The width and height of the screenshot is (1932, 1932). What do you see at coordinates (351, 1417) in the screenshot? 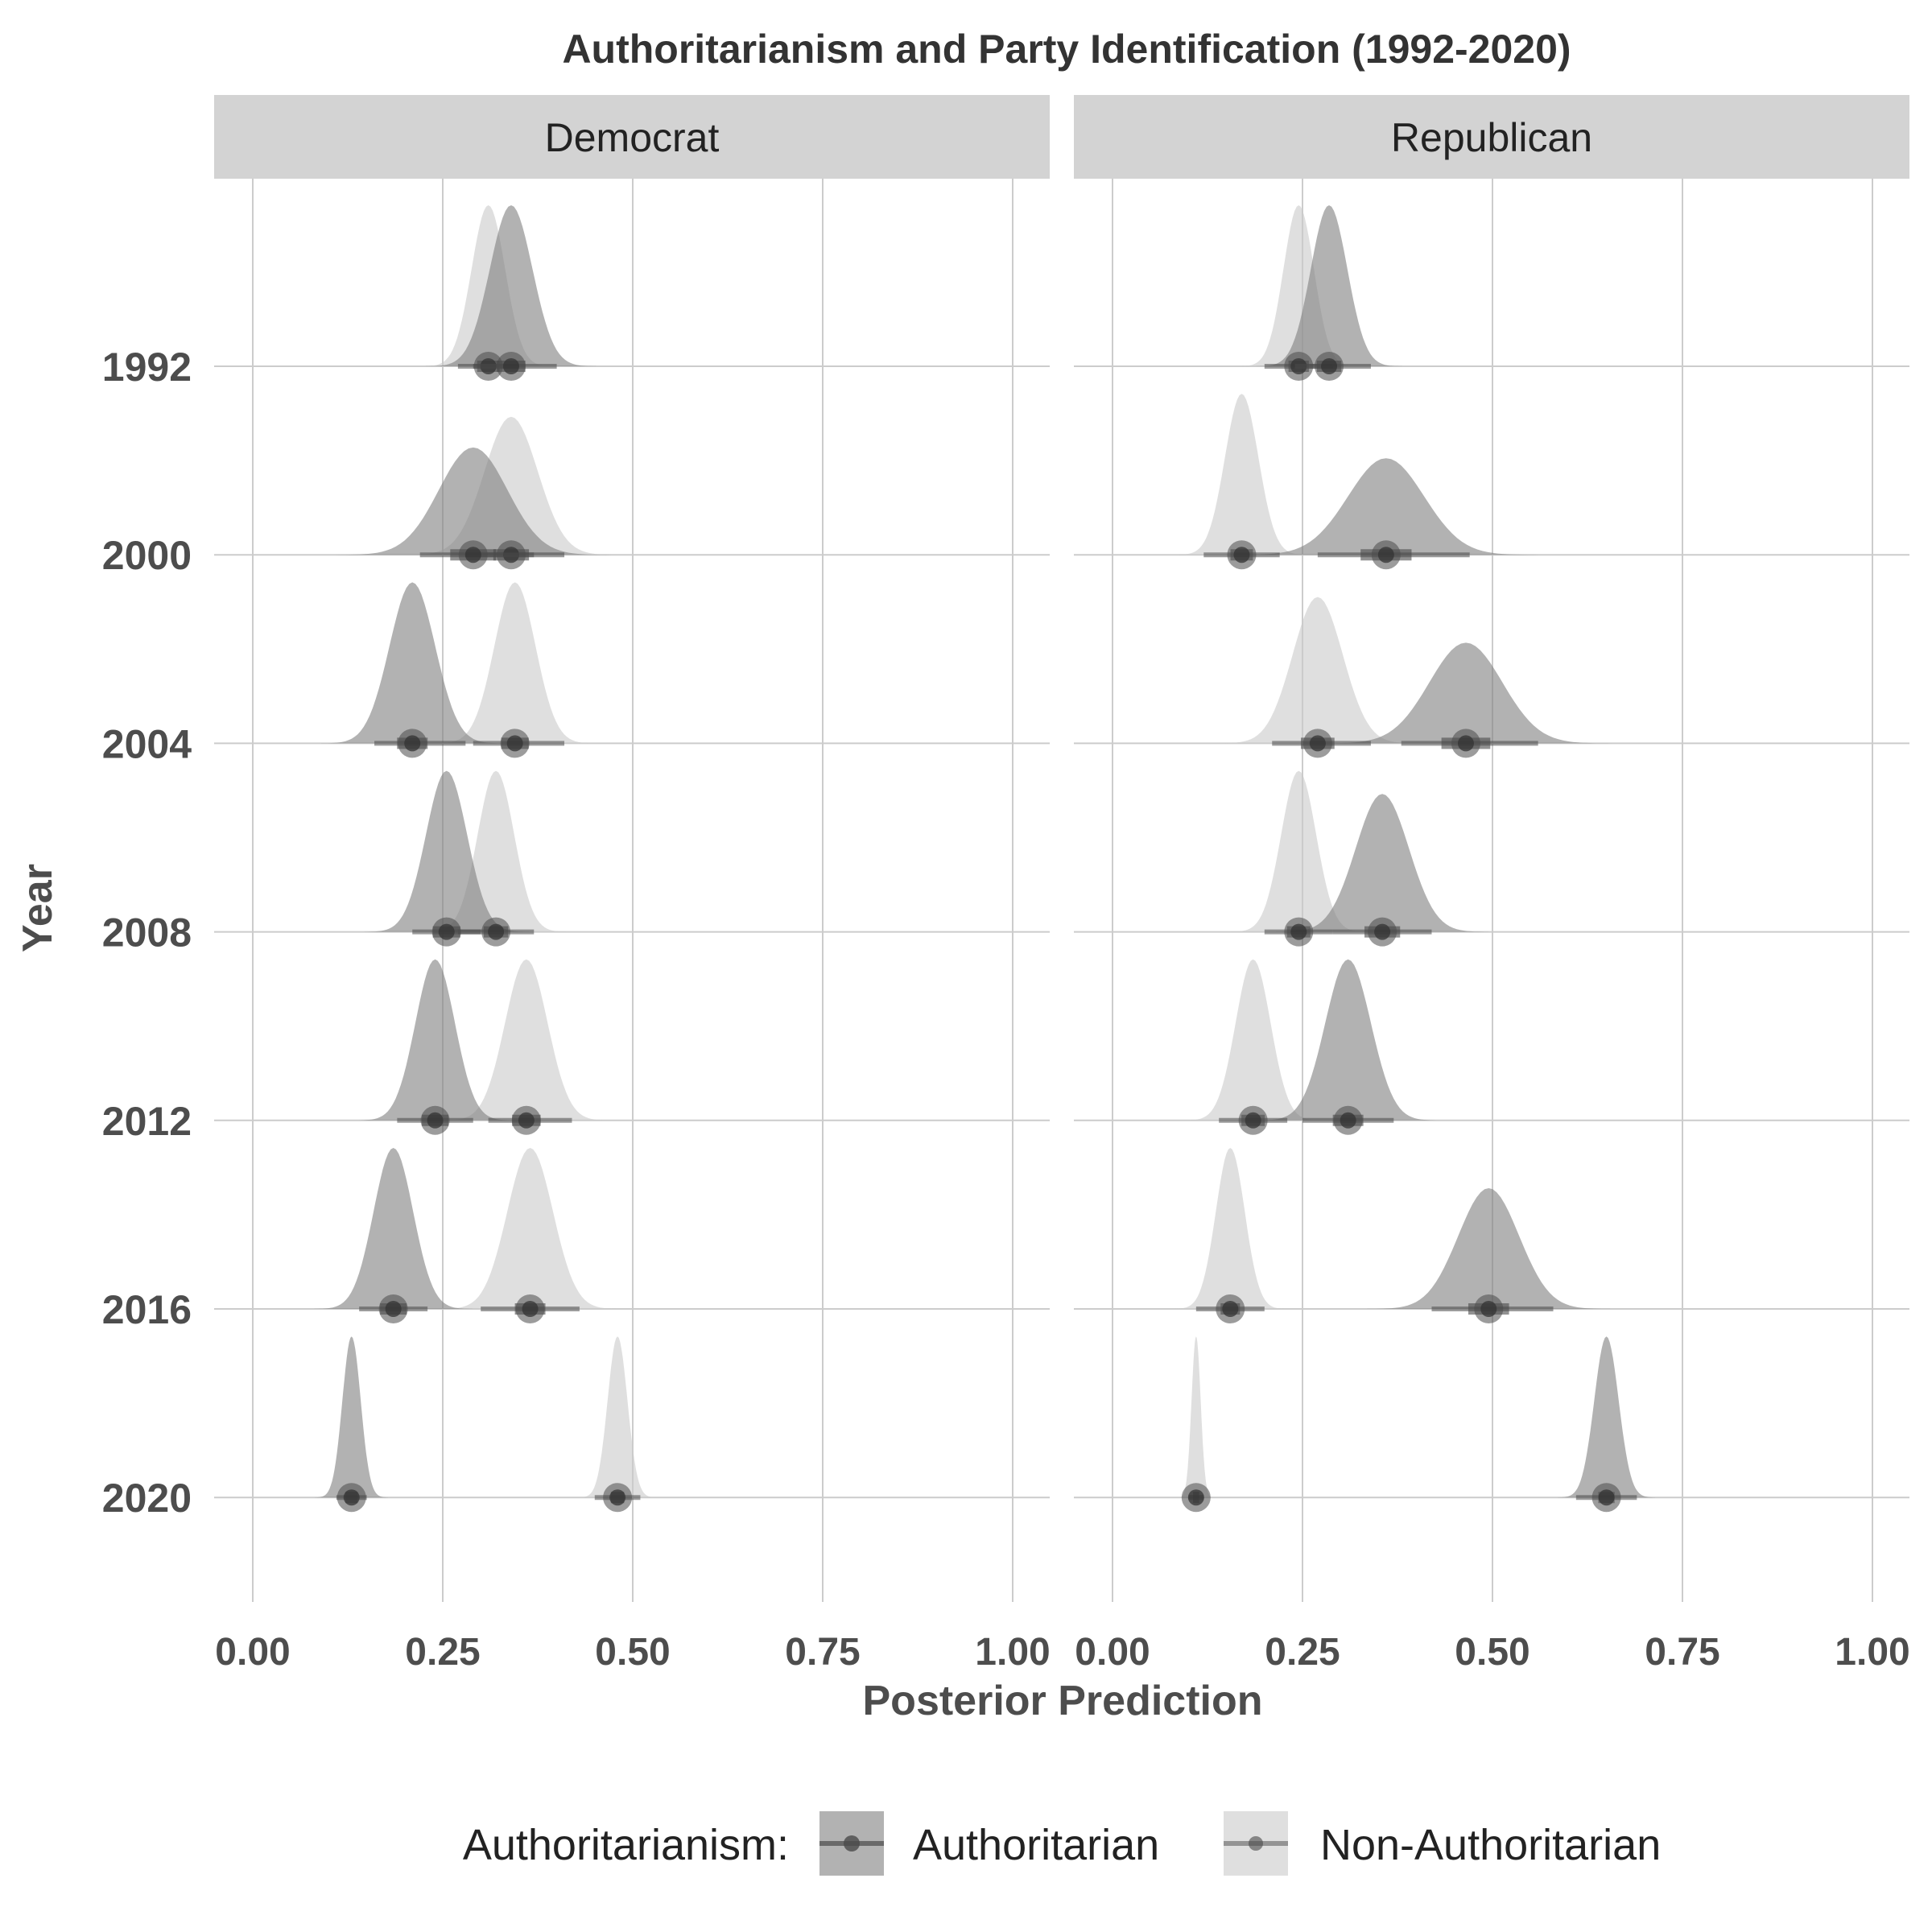
I see `density-democrat-authoritarian-2020` at bounding box center [351, 1417].